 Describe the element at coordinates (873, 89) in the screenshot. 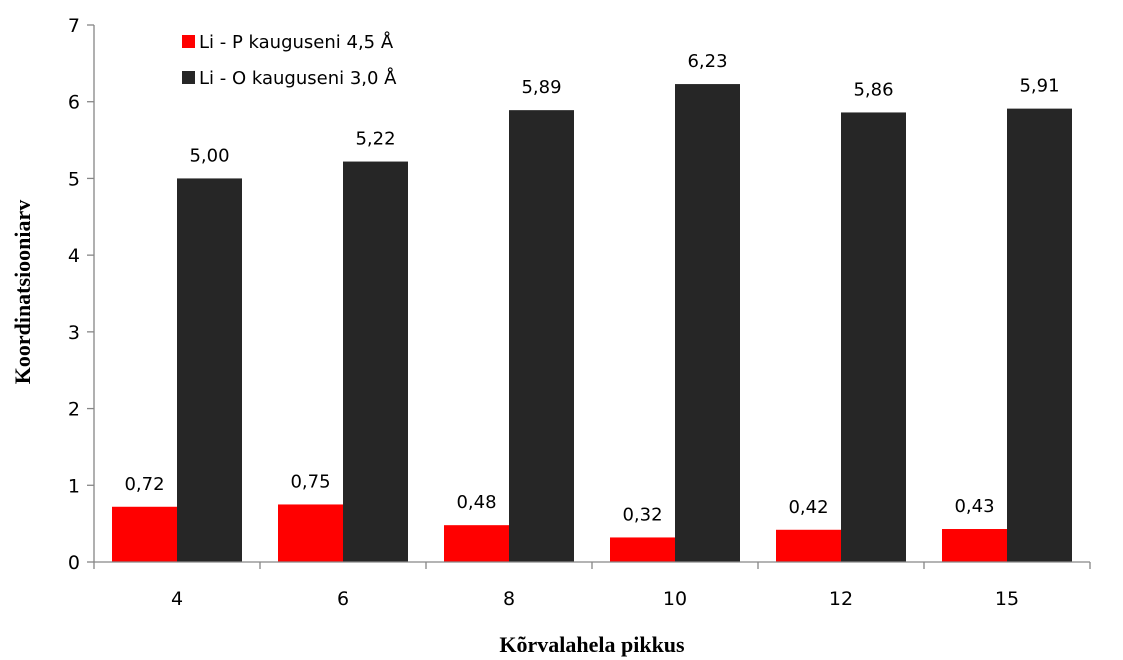

I see `data-label: 5,86` at that location.